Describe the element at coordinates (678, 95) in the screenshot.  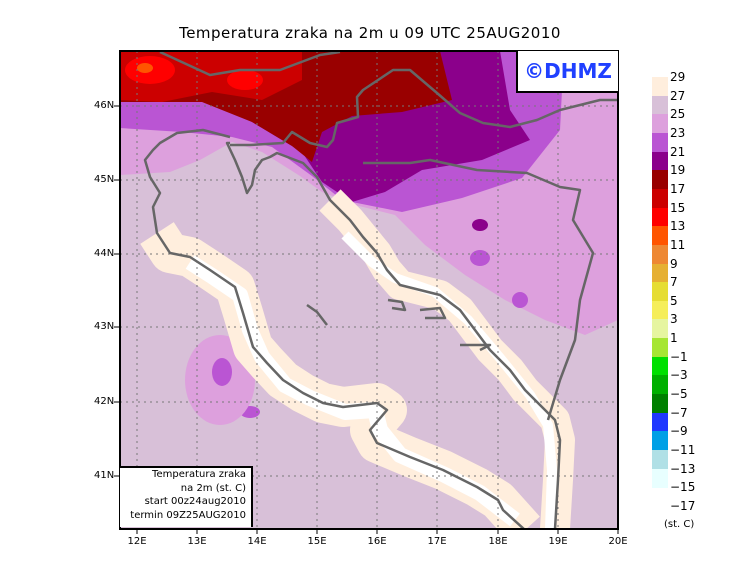
I see `legend-label: 27` at that location.